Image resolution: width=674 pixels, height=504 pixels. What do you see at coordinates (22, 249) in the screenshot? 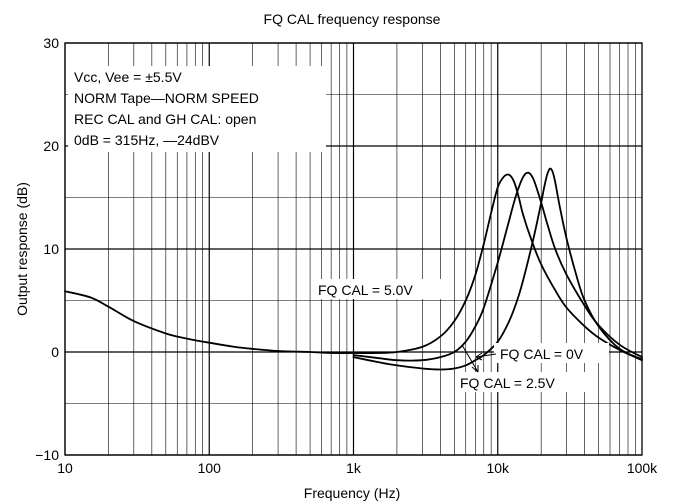
I see `y-axis-label: Output response (dB)` at bounding box center [22, 249].